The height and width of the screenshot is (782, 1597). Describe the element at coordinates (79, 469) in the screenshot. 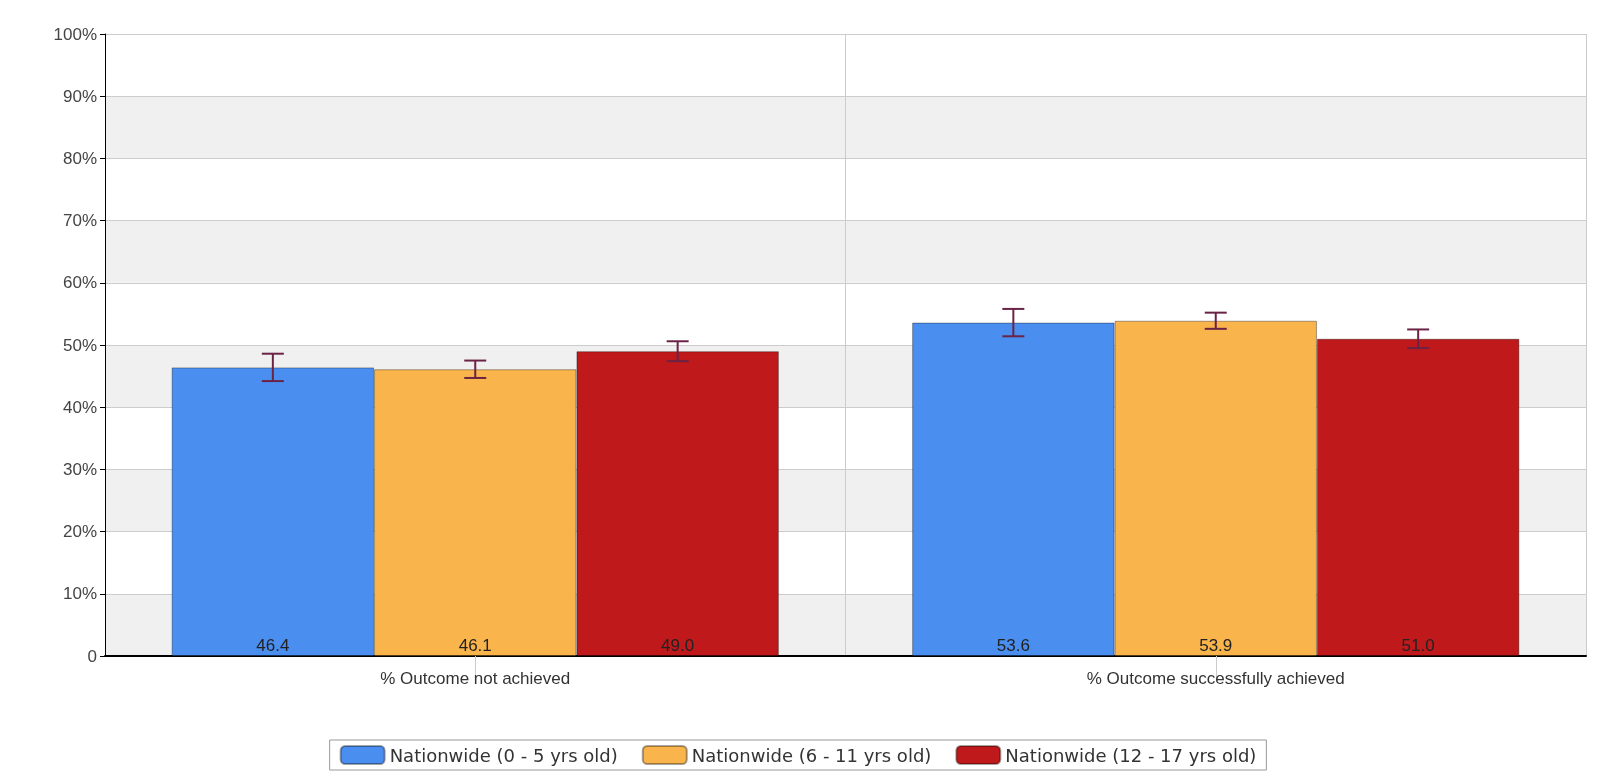

I see `y-tick-label: 30%` at that location.